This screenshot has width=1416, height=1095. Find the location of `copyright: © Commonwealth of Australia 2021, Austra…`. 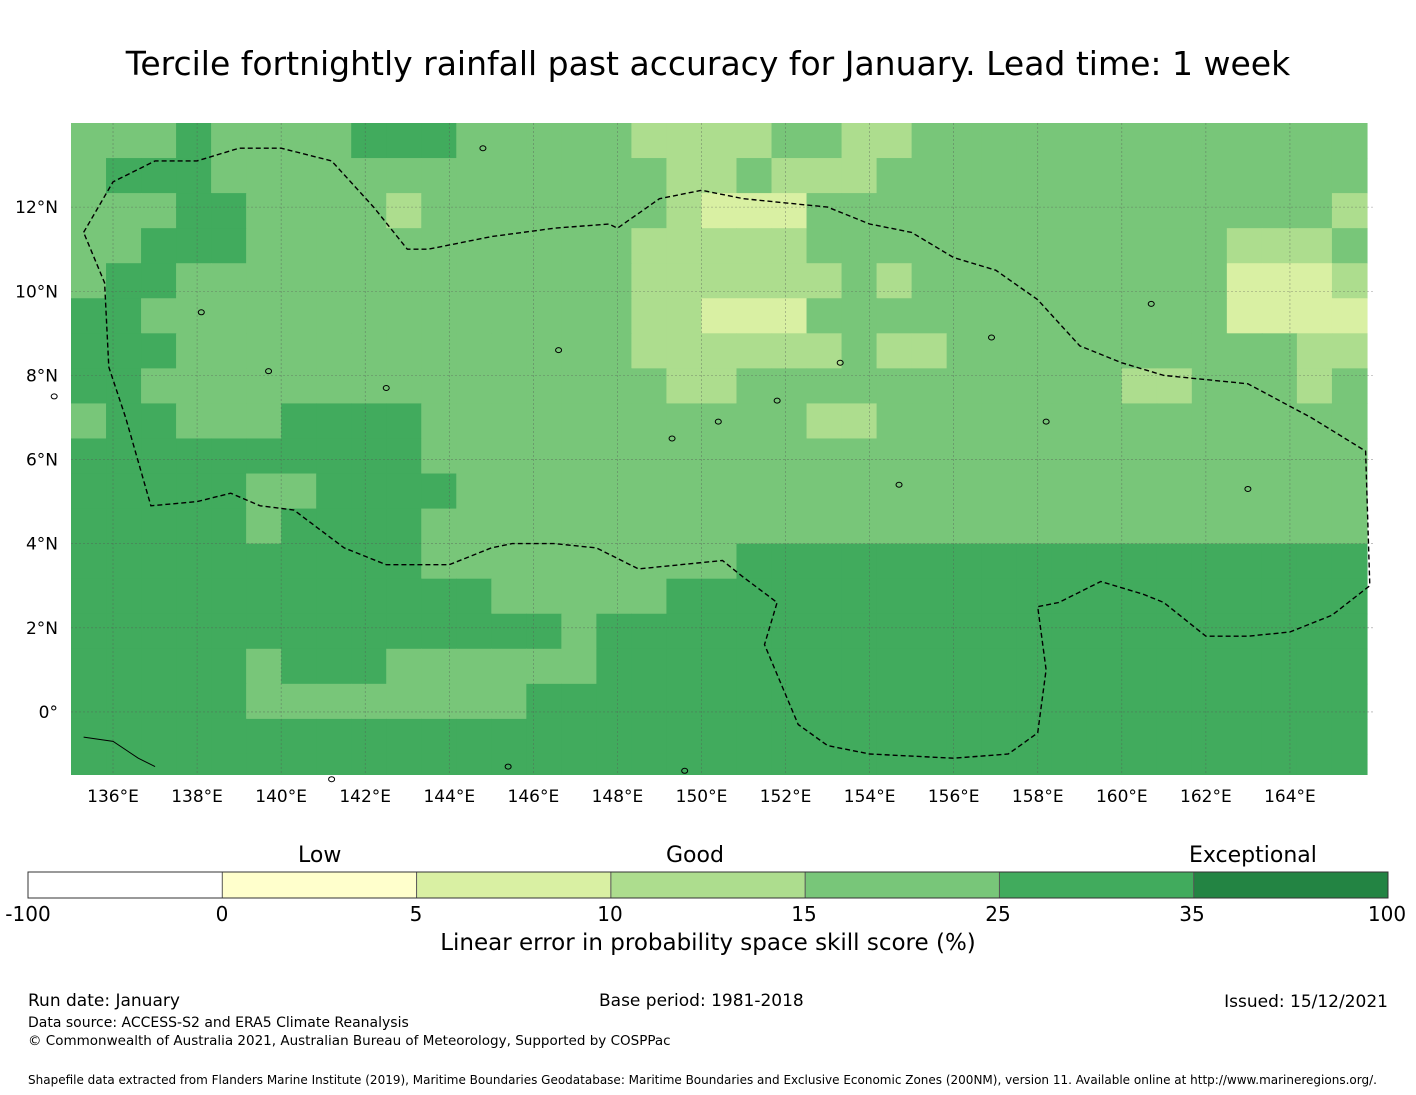

copyright: © Commonwealth of Australia 2021, Austra… is located at coordinates (349, 1041).